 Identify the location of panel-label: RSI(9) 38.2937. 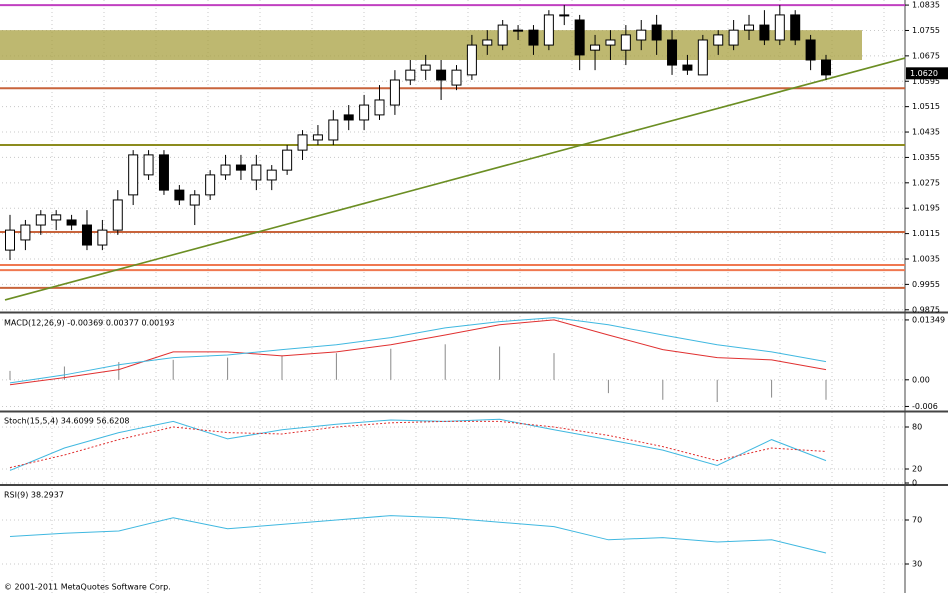
(34, 495).